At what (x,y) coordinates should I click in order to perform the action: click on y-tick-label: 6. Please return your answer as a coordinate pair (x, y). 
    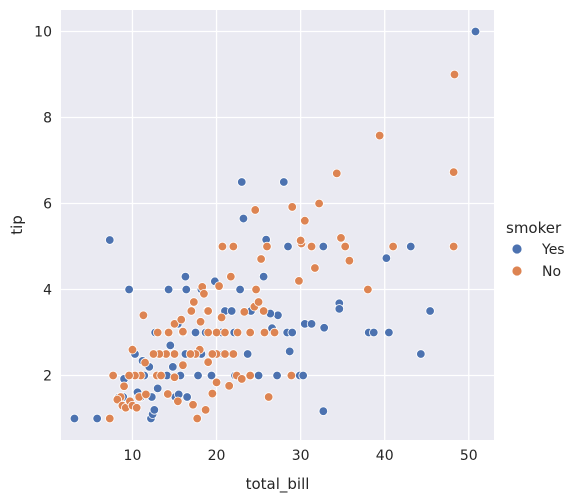
    Looking at the image, I should click on (47, 205).